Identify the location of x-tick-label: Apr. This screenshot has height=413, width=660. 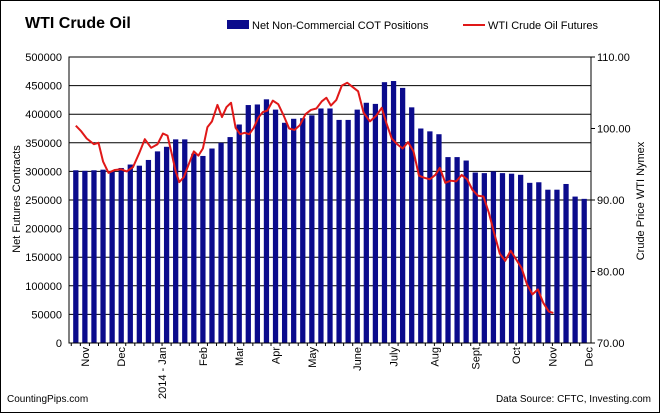
(277, 355).